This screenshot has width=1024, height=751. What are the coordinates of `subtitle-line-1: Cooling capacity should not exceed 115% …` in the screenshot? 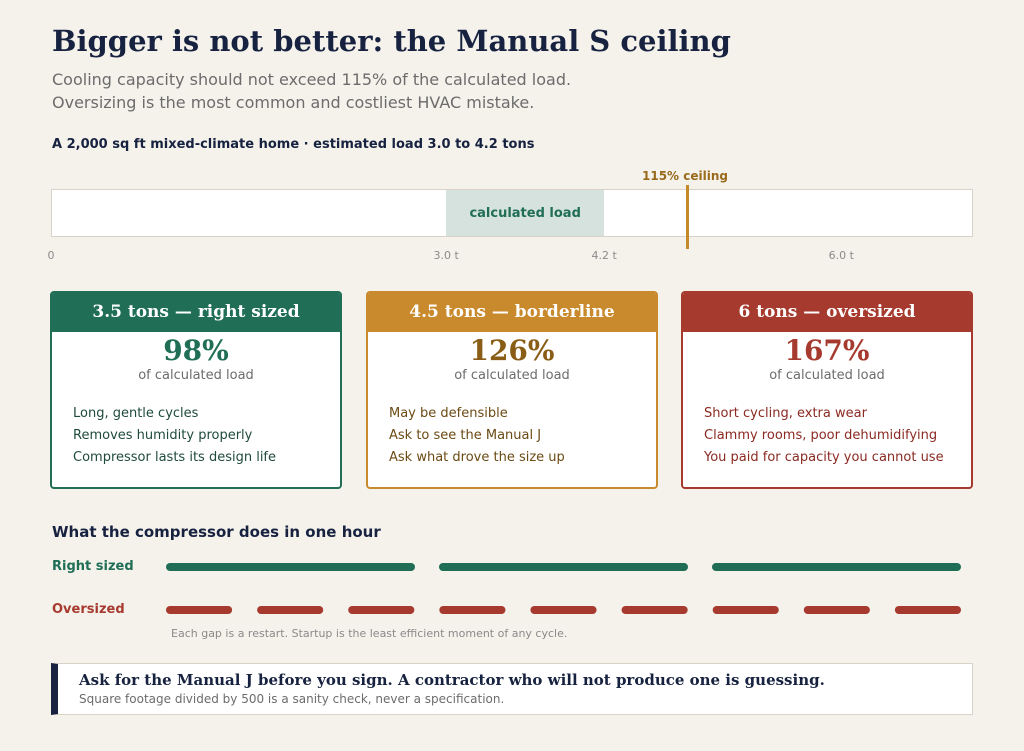 It's located at (312, 79).